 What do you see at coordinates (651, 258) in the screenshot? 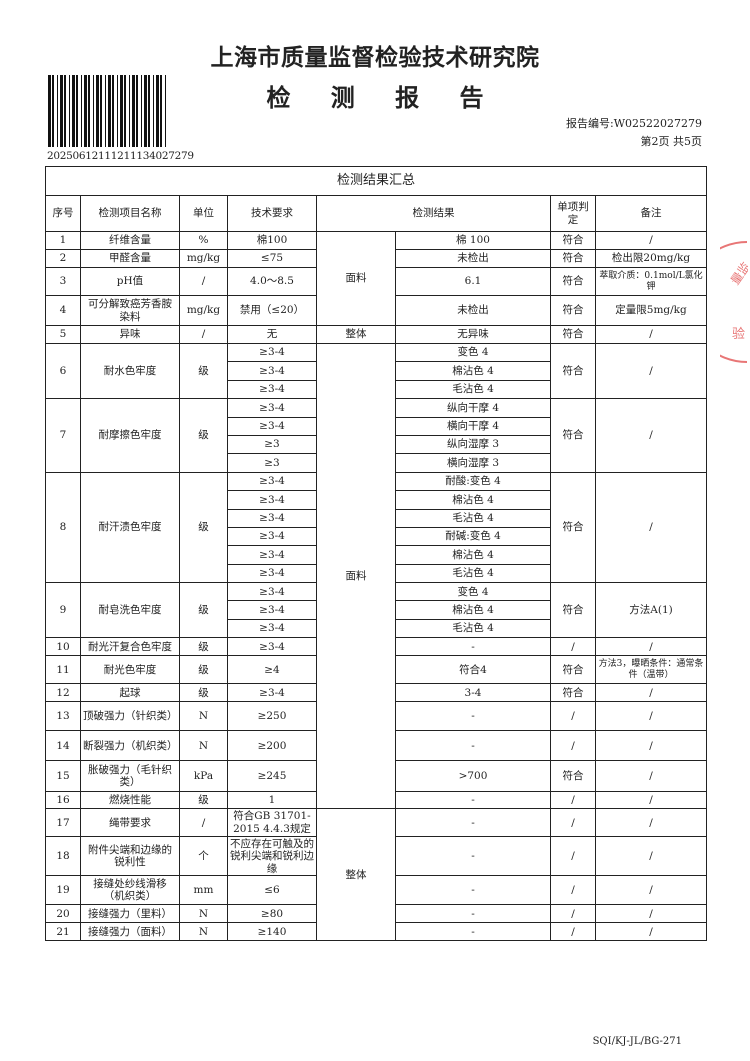
I see `item-remark: 检出限20mg/kg` at bounding box center [651, 258].